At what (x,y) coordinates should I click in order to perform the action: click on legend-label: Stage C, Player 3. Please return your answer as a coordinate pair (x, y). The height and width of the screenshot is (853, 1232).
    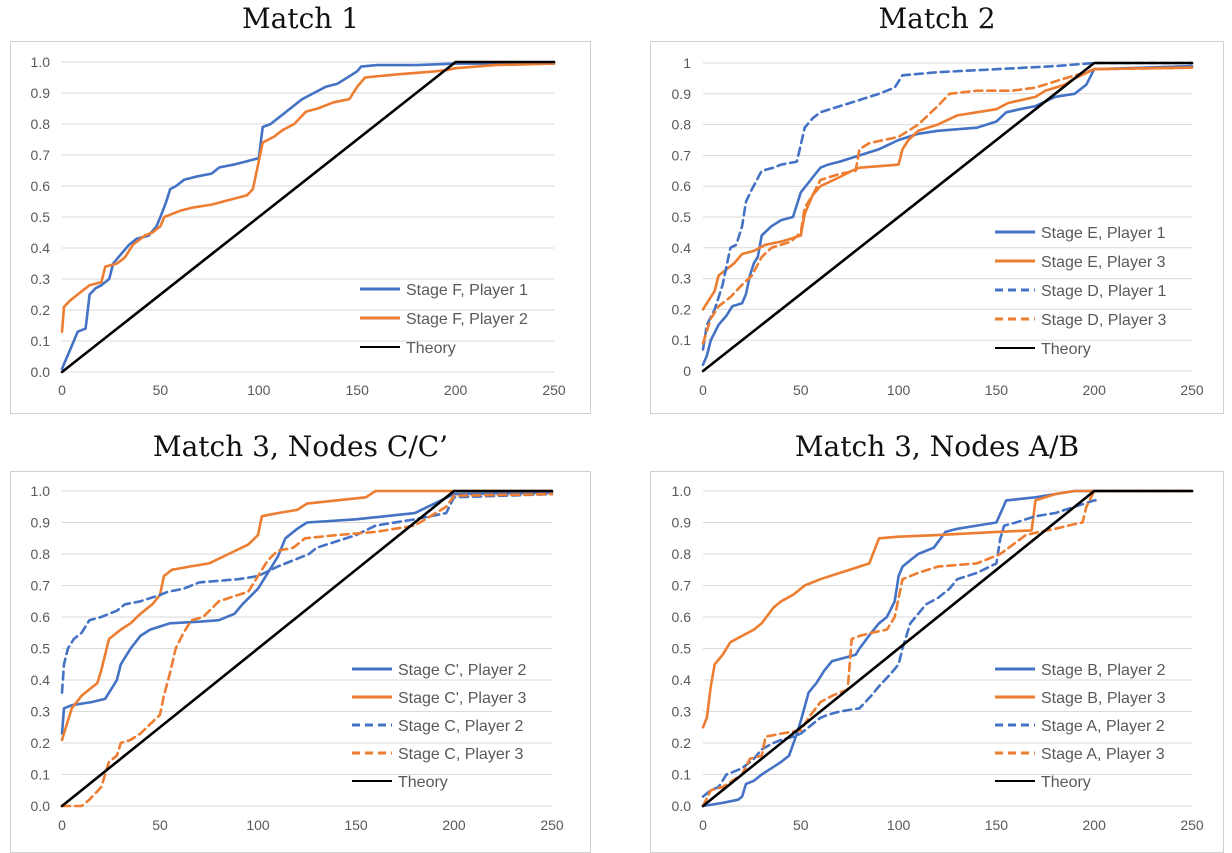
    Looking at the image, I should click on (461, 754).